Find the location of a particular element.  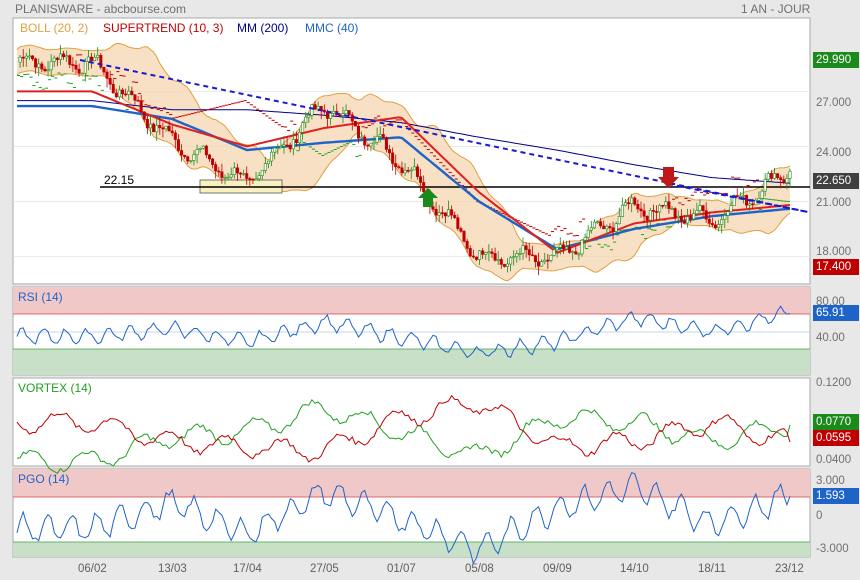

legend-rsi: RSI (14) is located at coordinates (40, 297).